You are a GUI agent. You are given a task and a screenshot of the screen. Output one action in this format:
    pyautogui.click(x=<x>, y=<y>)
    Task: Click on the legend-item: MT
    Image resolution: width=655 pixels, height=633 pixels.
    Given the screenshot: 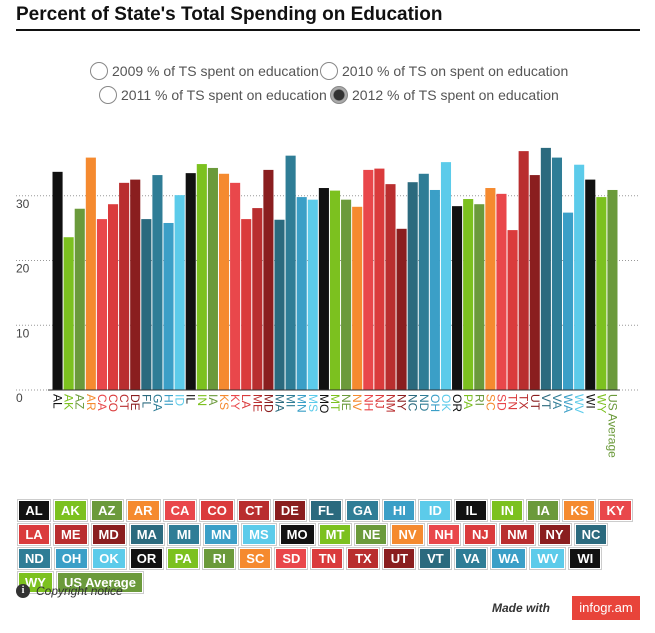 What is the action you would take?
    pyautogui.click(x=335, y=534)
    